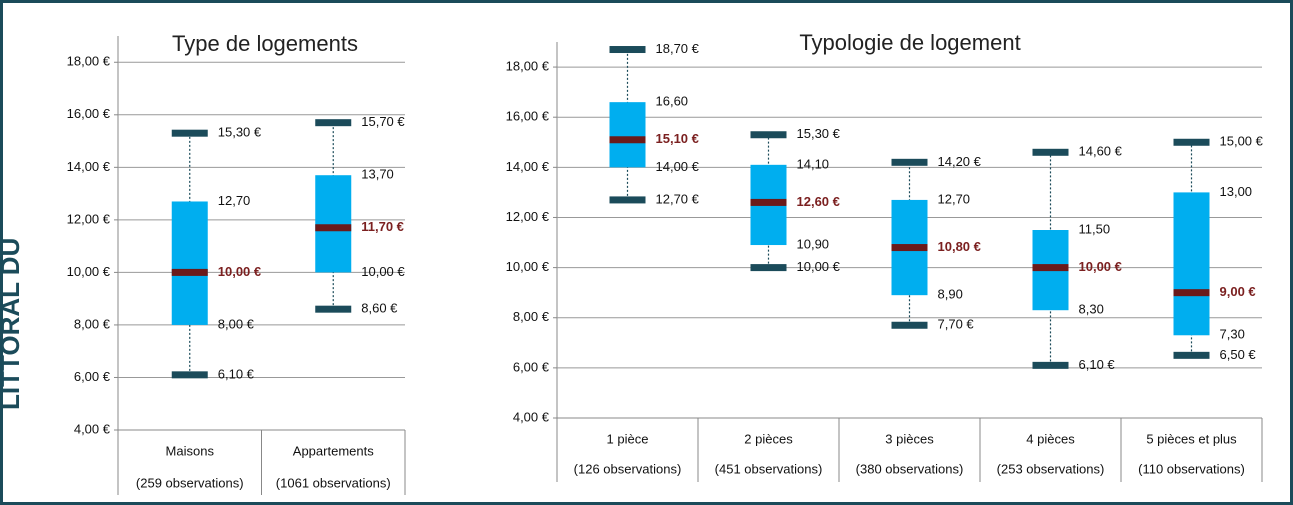 Image resolution: width=1293 pixels, height=505 pixels. What do you see at coordinates (950, 294) in the screenshot?
I see `value-label: 8,90` at bounding box center [950, 294].